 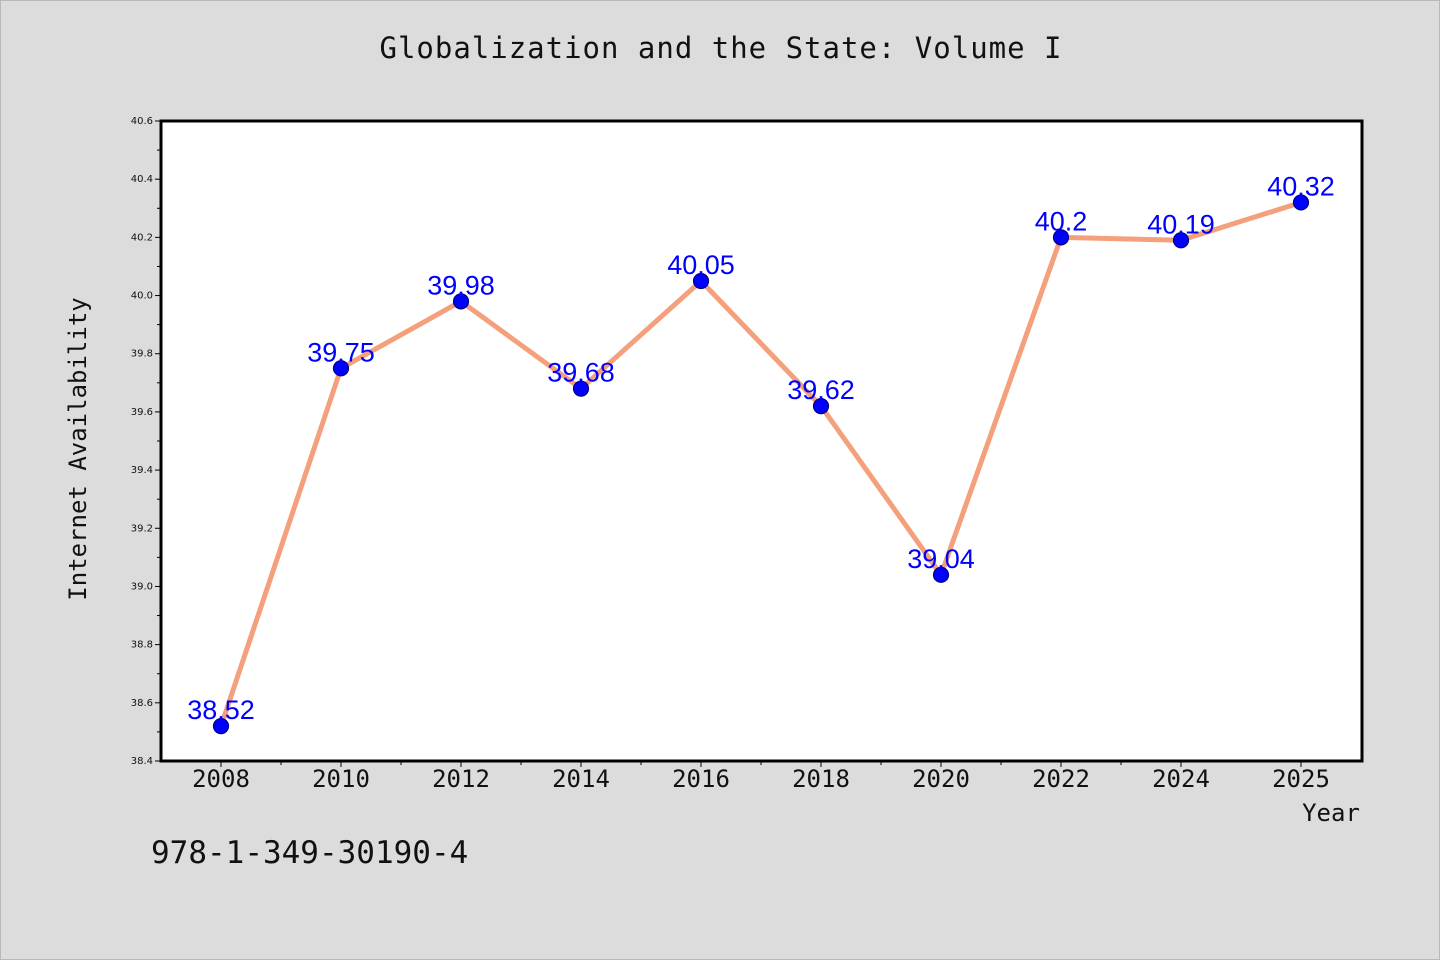 I want to click on x-axis: 2008 2010 2012 2014 2016 2018 2020 2022 2024 2025, so click(x=761, y=777).